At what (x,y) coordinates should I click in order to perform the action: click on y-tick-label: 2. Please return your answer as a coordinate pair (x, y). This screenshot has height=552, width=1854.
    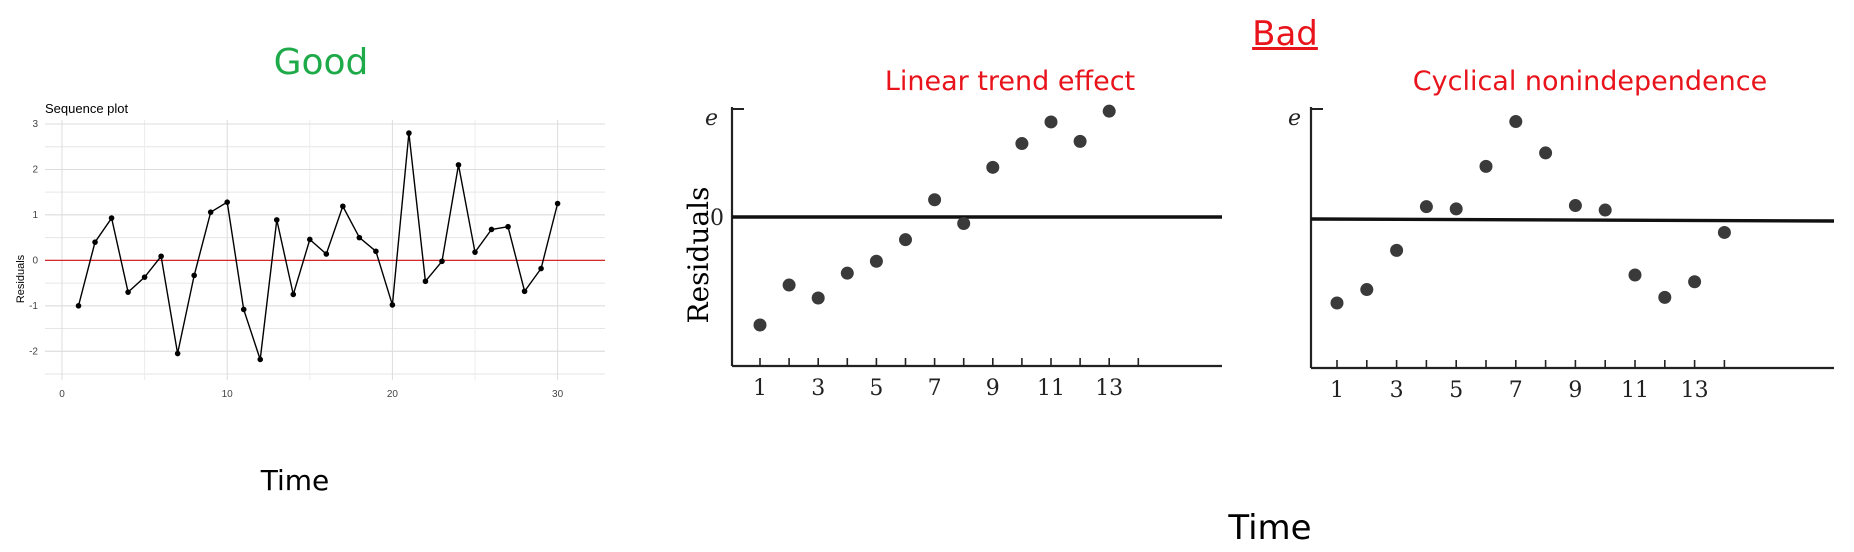
    Looking at the image, I should click on (35, 169).